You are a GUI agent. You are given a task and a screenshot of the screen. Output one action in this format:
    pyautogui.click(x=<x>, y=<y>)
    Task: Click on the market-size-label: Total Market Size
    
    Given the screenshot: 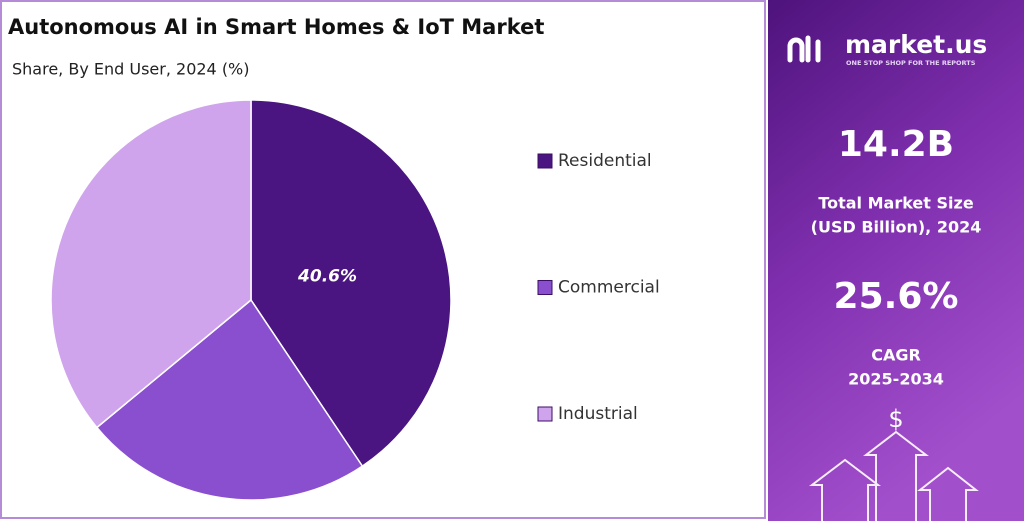 What is the action you would take?
    pyautogui.click(x=895, y=203)
    